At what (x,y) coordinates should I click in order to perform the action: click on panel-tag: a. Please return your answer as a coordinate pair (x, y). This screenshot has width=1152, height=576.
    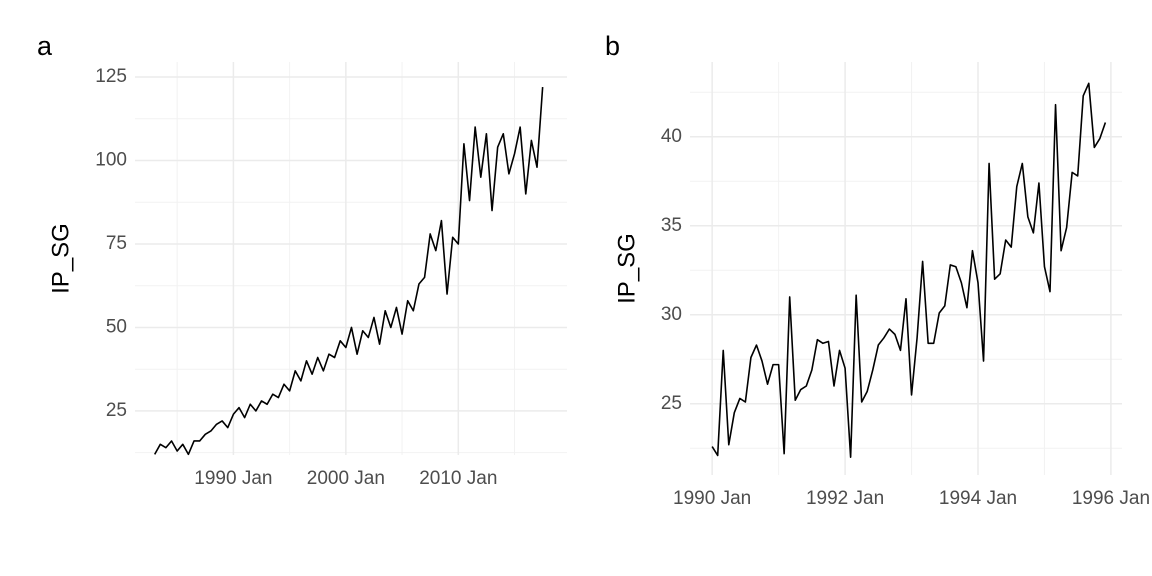
    Looking at the image, I should click on (45, 46).